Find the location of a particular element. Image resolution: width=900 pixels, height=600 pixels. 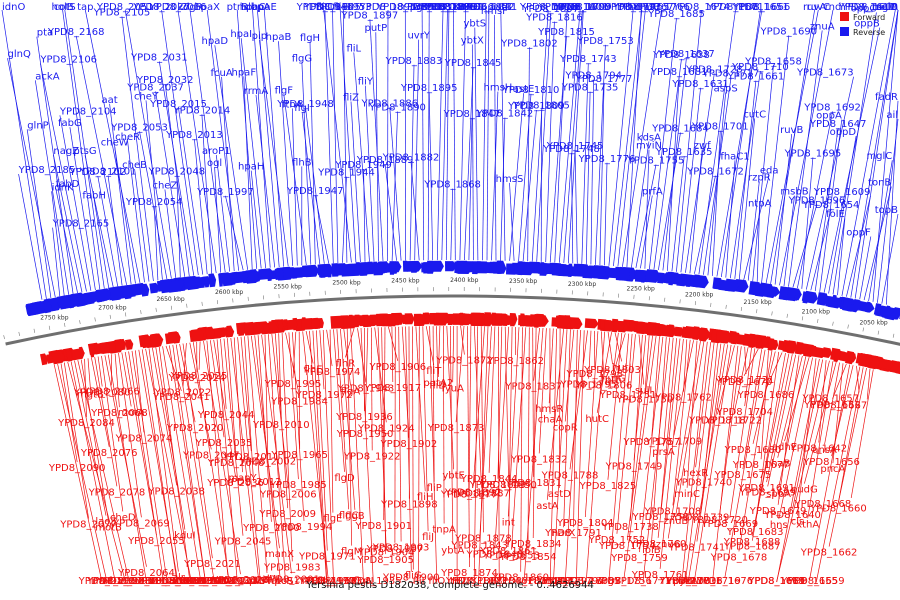

gene-label: adhE is located at coordinates (784, 447).